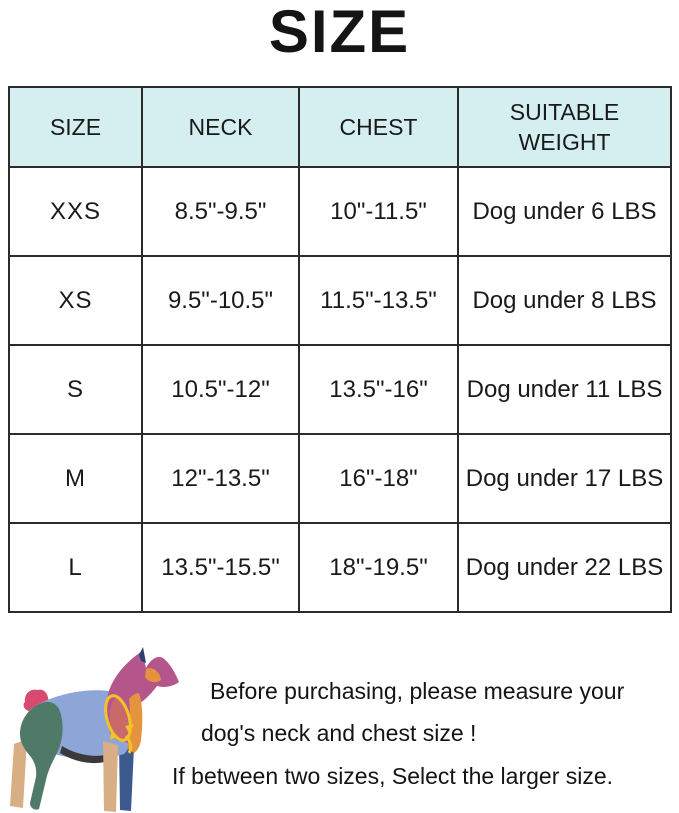  What do you see at coordinates (378, 211) in the screenshot?
I see `cell-chest: 10"-11.5"` at bounding box center [378, 211].